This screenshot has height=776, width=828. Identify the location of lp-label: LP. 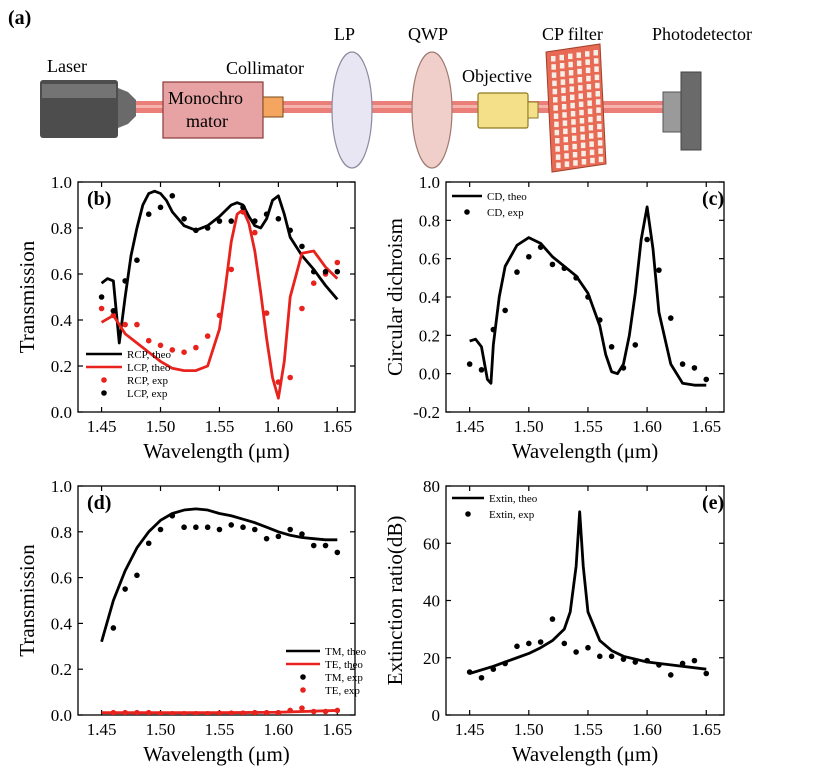
(344, 34).